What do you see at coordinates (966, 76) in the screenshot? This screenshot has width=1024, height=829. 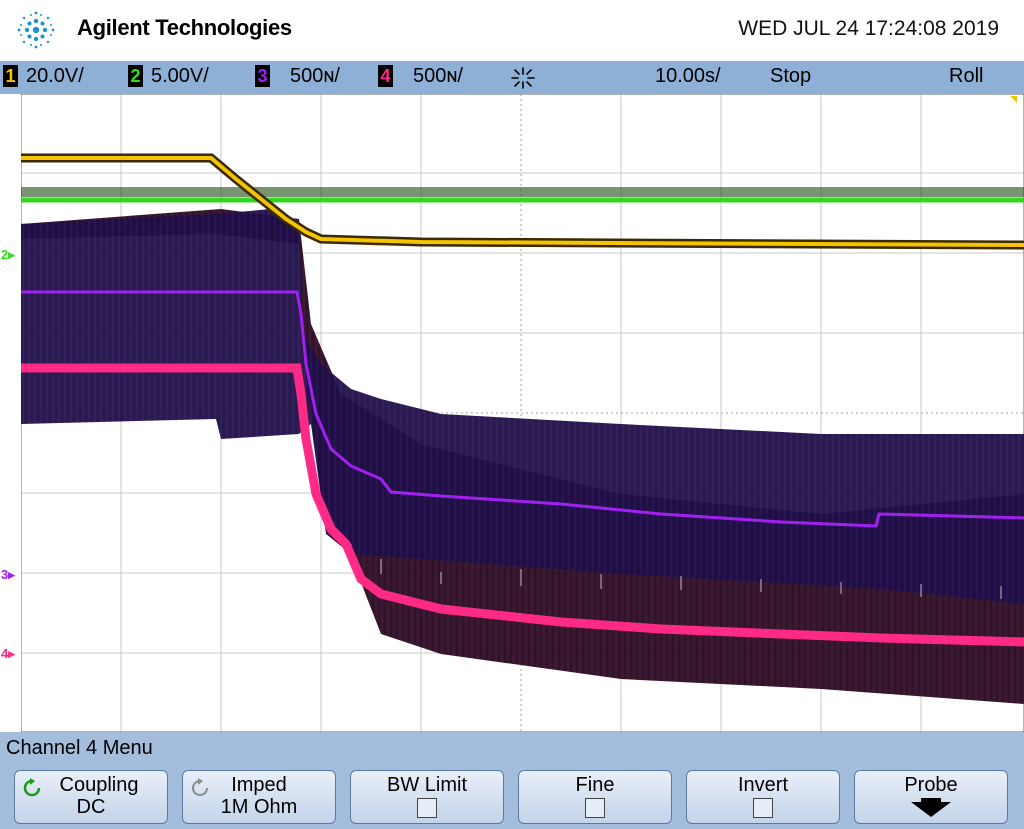 I see `acquisition-mode: Roll` at bounding box center [966, 76].